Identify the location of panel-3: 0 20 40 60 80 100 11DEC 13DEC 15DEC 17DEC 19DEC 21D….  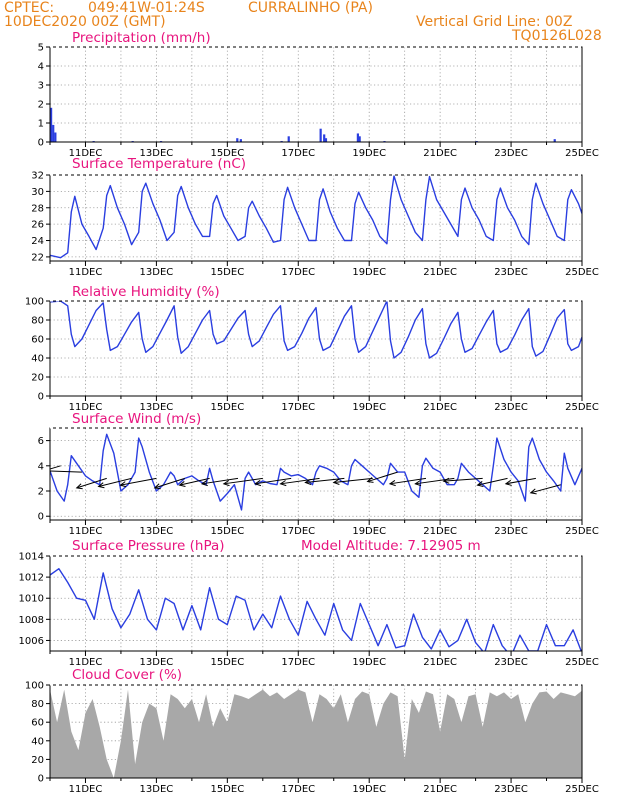
(312, 348).